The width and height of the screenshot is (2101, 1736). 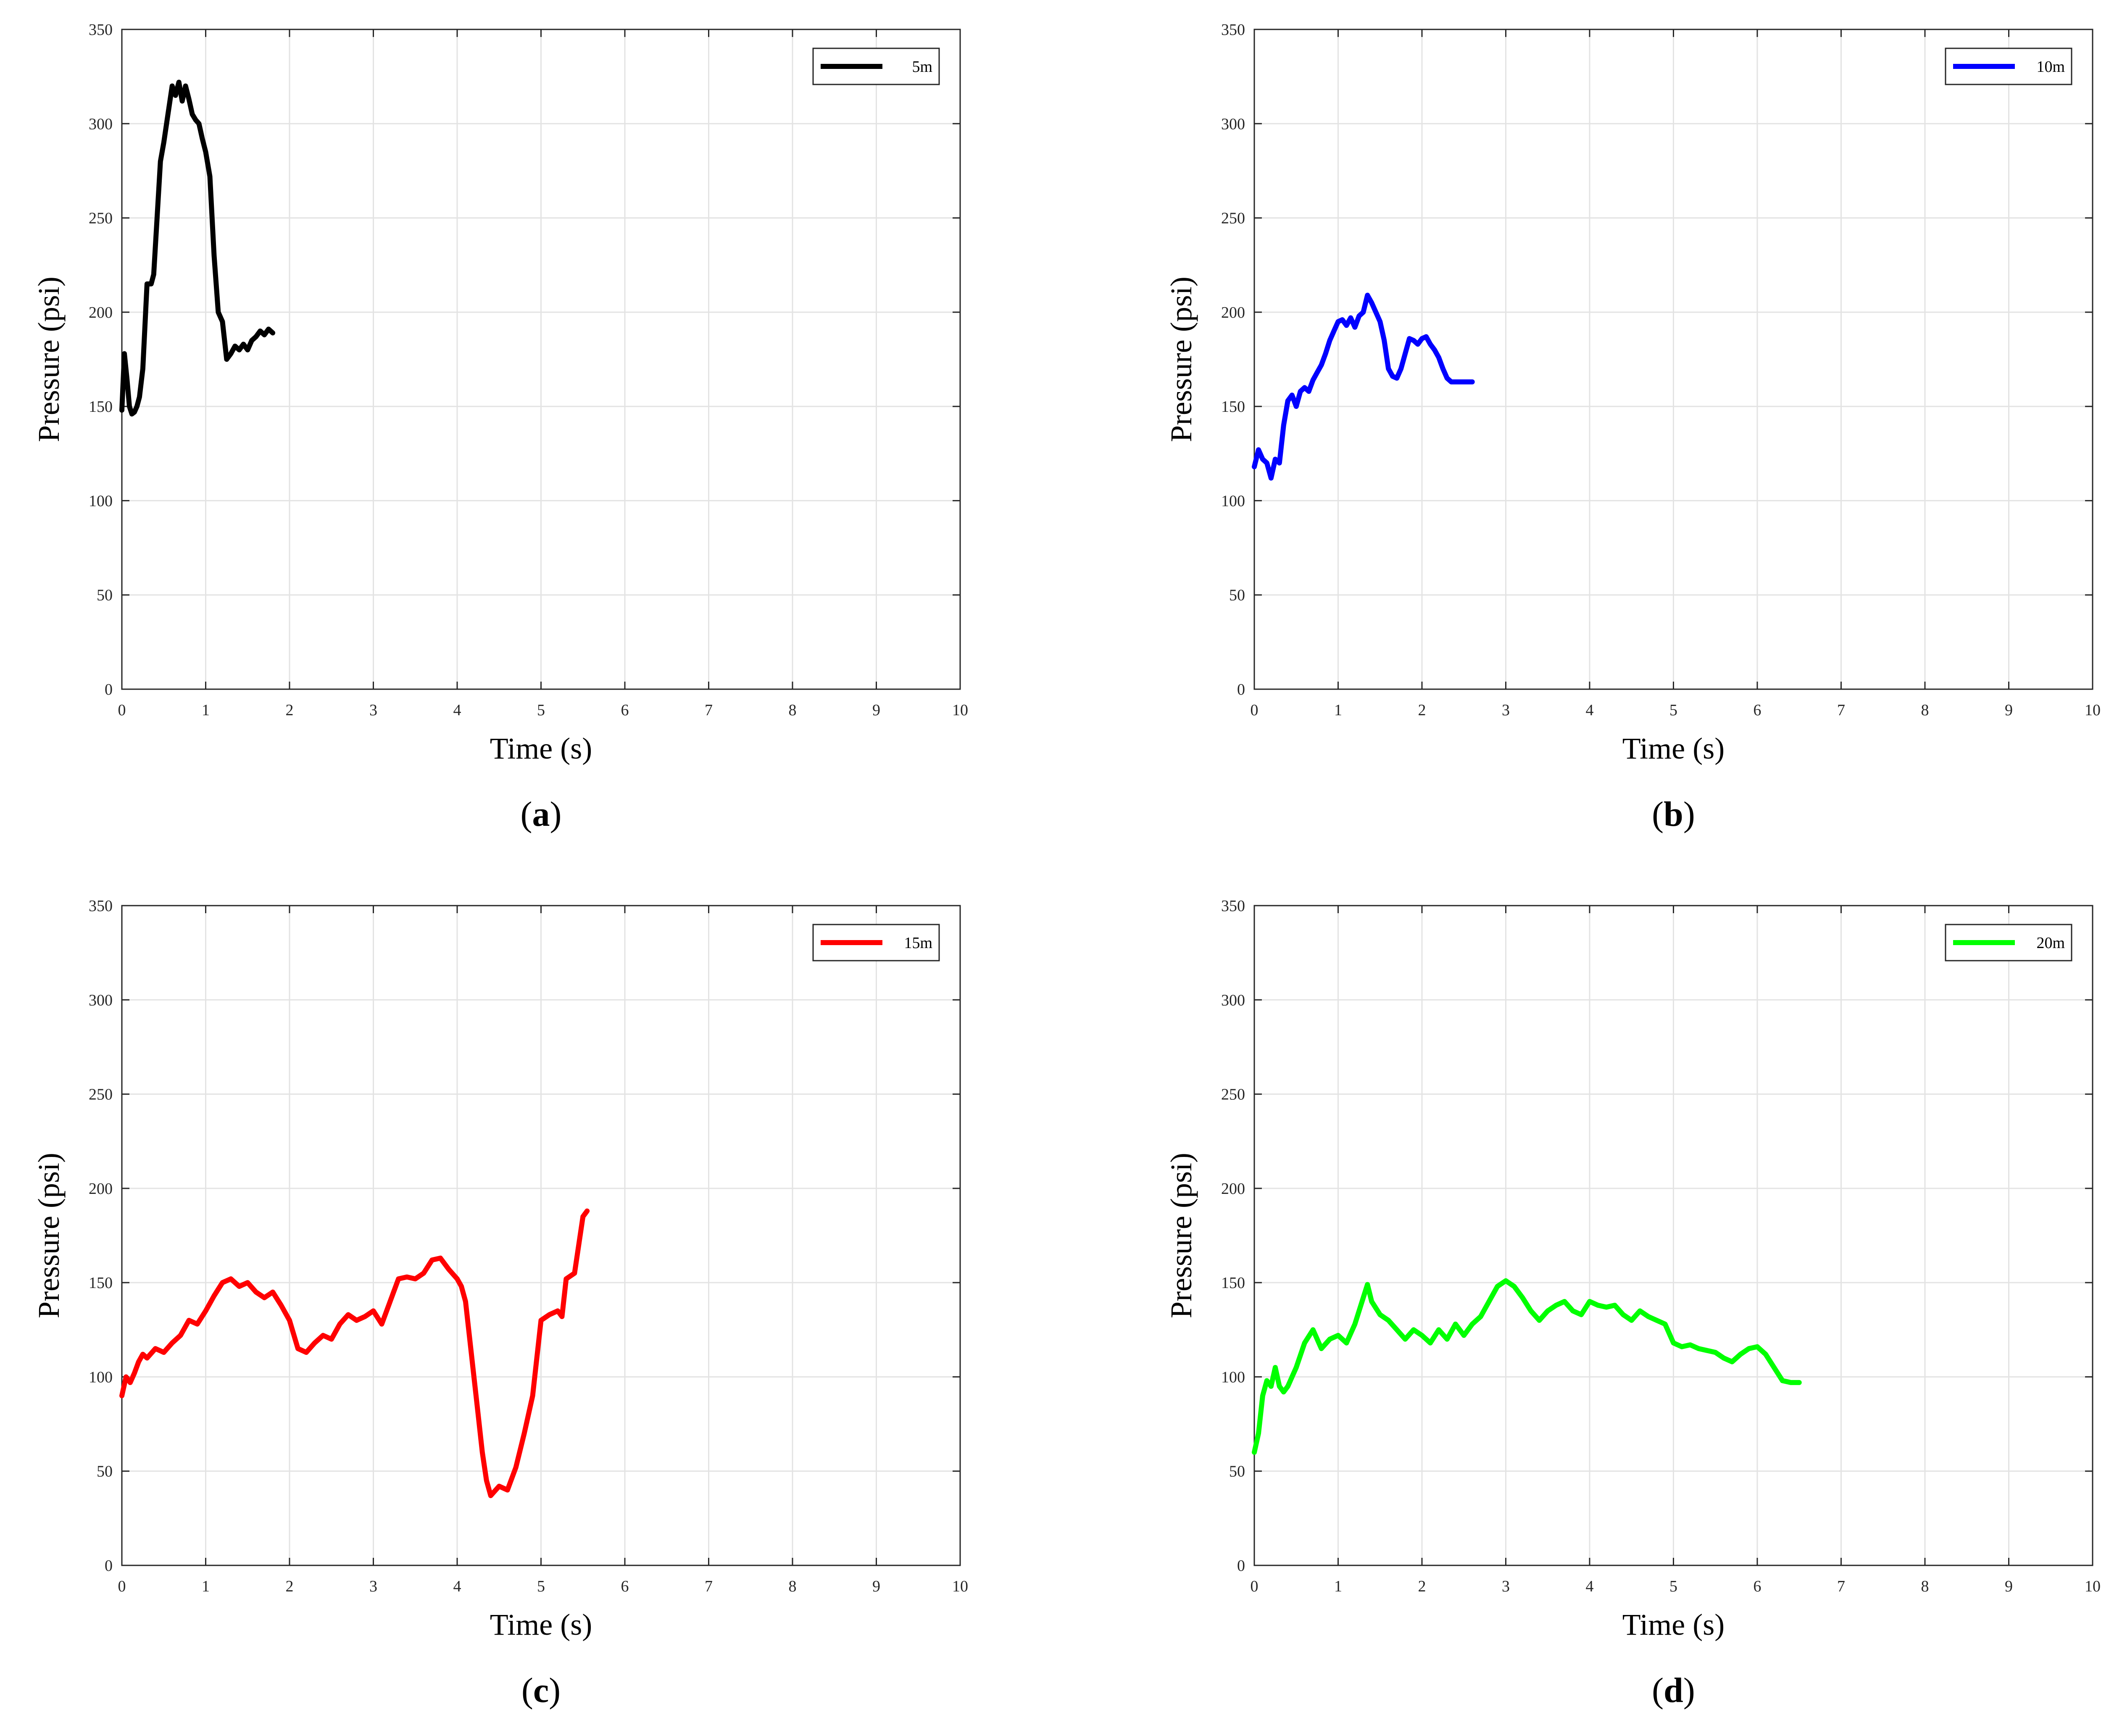 I want to click on panel-letter: a, so click(x=541, y=814).